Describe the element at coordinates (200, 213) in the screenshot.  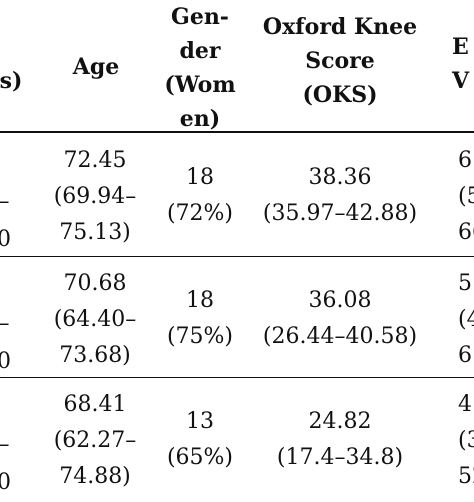
I see `row-gender-percent: (72%)` at that location.